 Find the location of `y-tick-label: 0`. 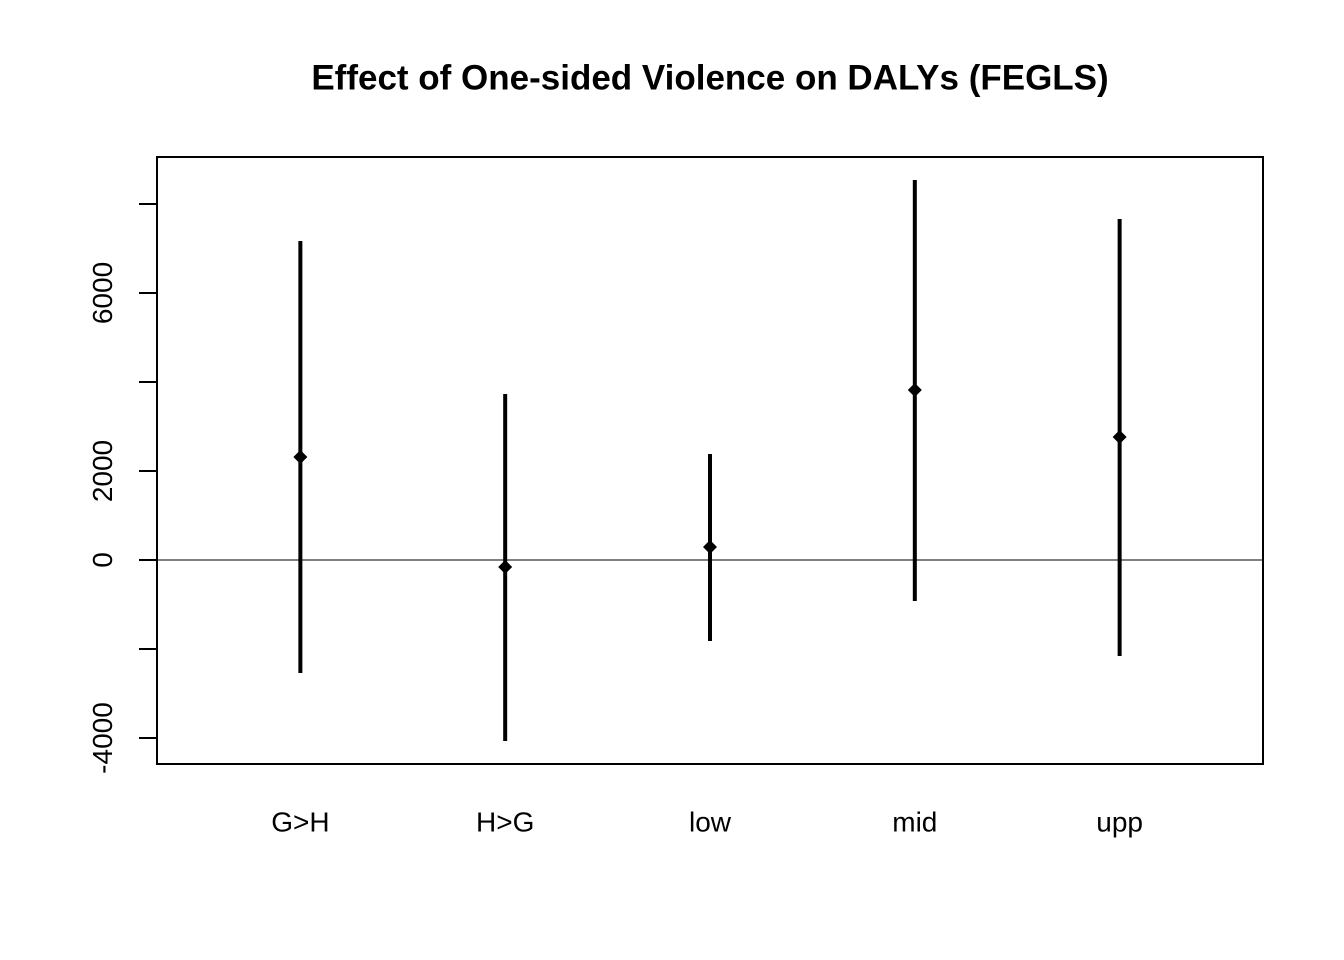

y-tick-label: 0 is located at coordinates (102, 560).